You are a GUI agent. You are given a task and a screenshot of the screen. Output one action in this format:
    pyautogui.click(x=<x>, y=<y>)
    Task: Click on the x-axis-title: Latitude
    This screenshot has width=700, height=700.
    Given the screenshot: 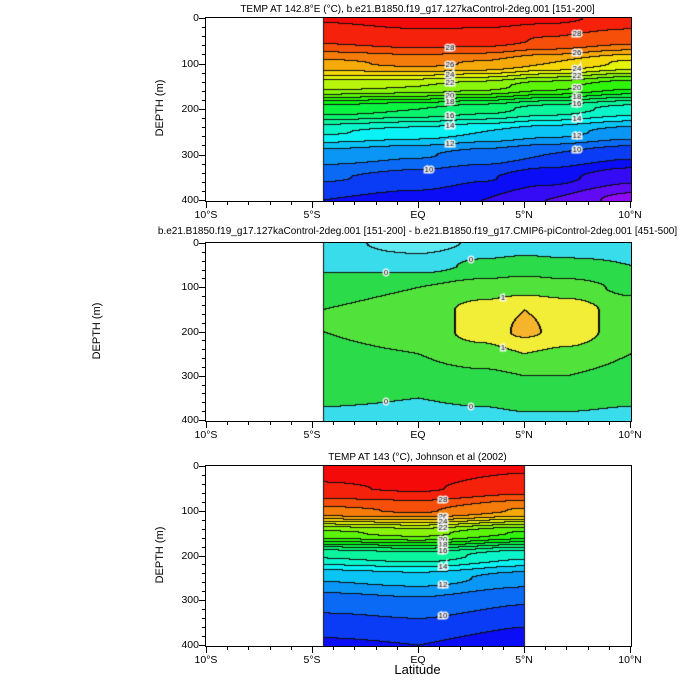 What is the action you would take?
    pyautogui.click(x=417, y=669)
    